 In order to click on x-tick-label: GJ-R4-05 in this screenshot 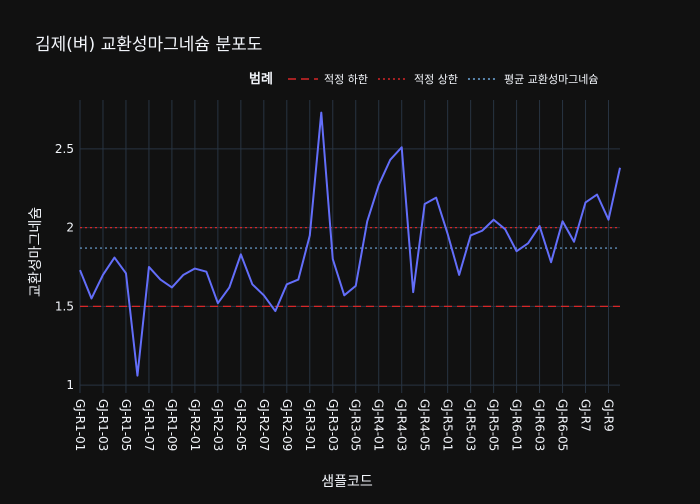, I will do `click(425, 425)`.